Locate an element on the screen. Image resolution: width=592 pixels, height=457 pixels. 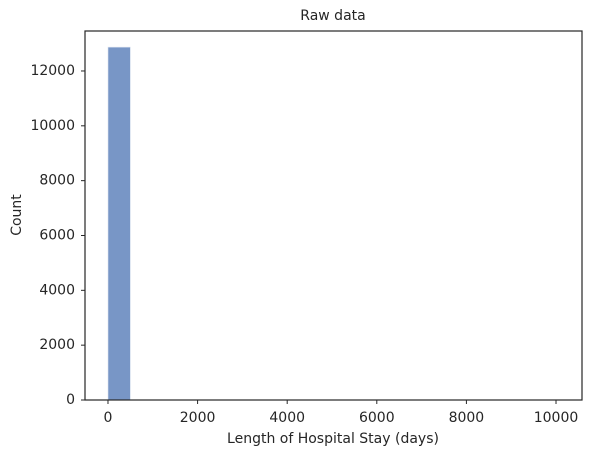
y-tick-label: 4000 is located at coordinates (57, 290).